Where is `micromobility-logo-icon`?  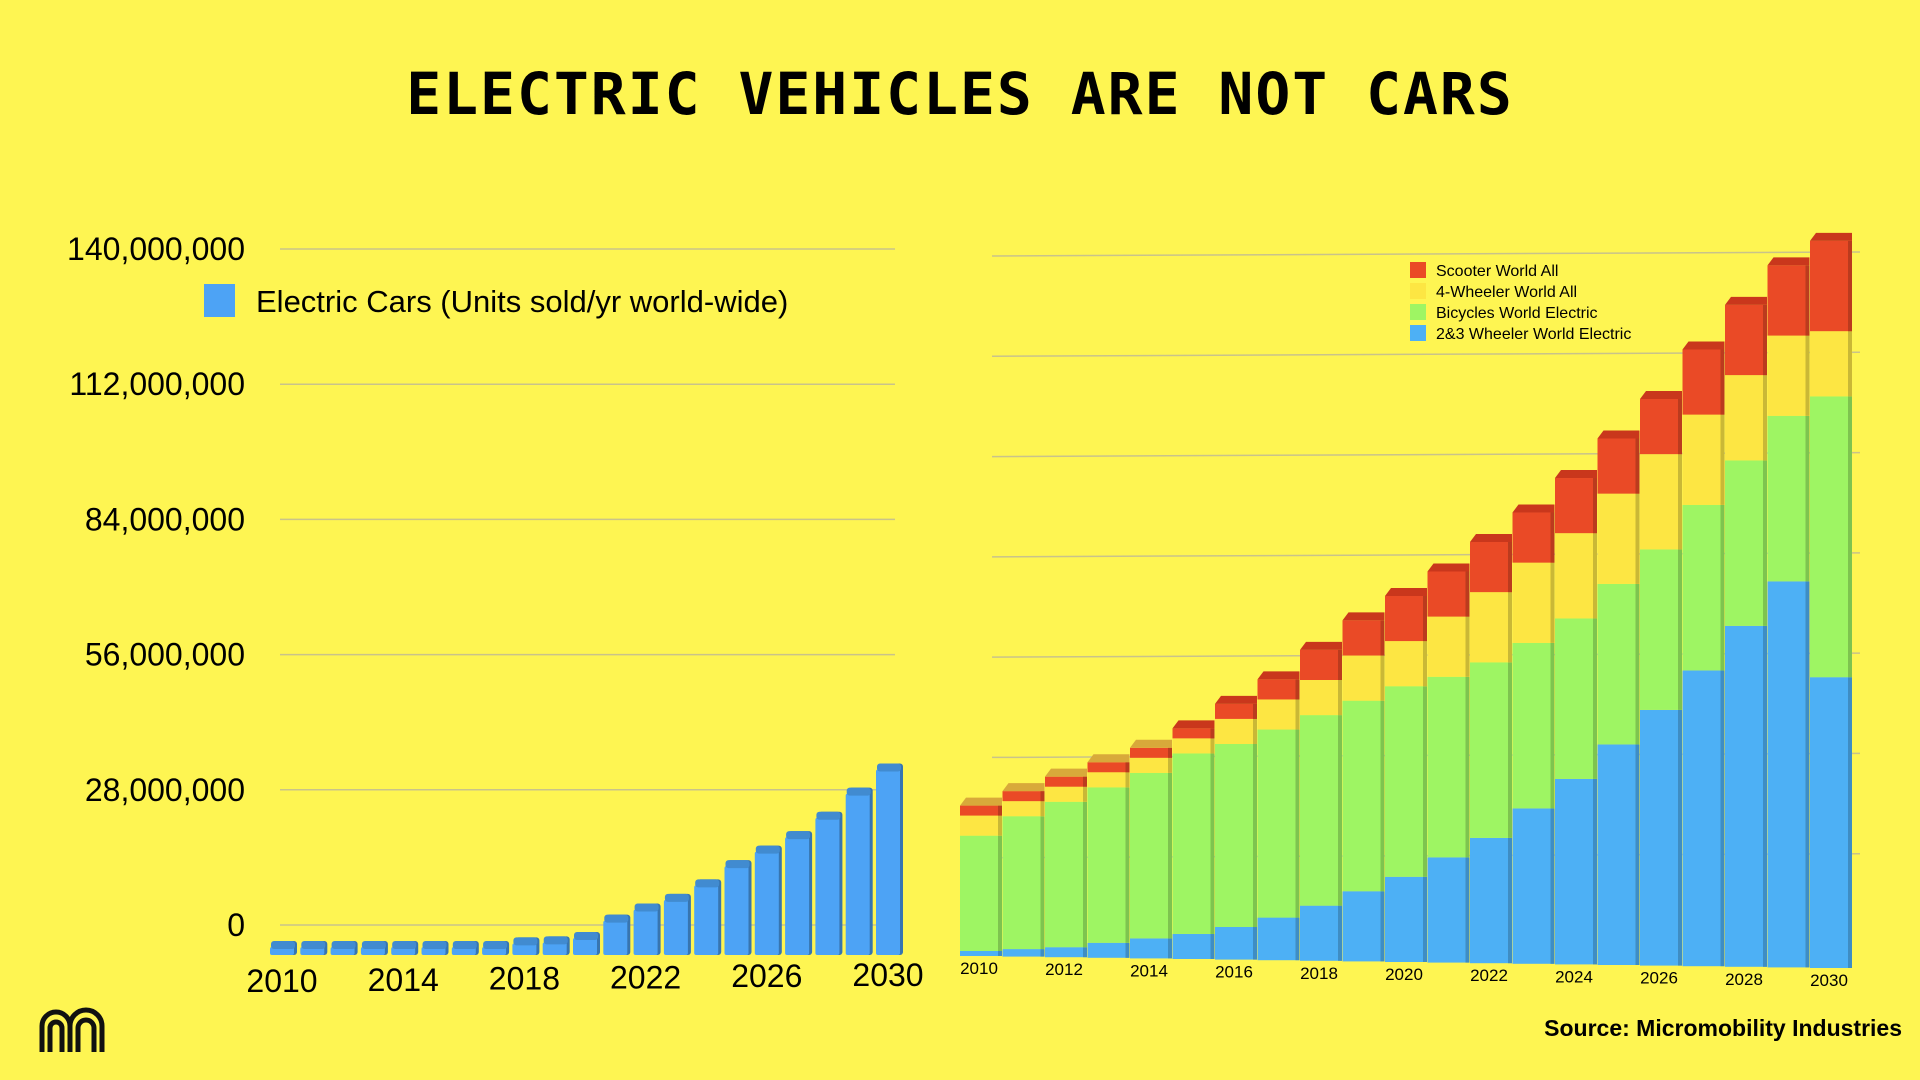 micromobility-logo-icon is located at coordinates (72, 1029).